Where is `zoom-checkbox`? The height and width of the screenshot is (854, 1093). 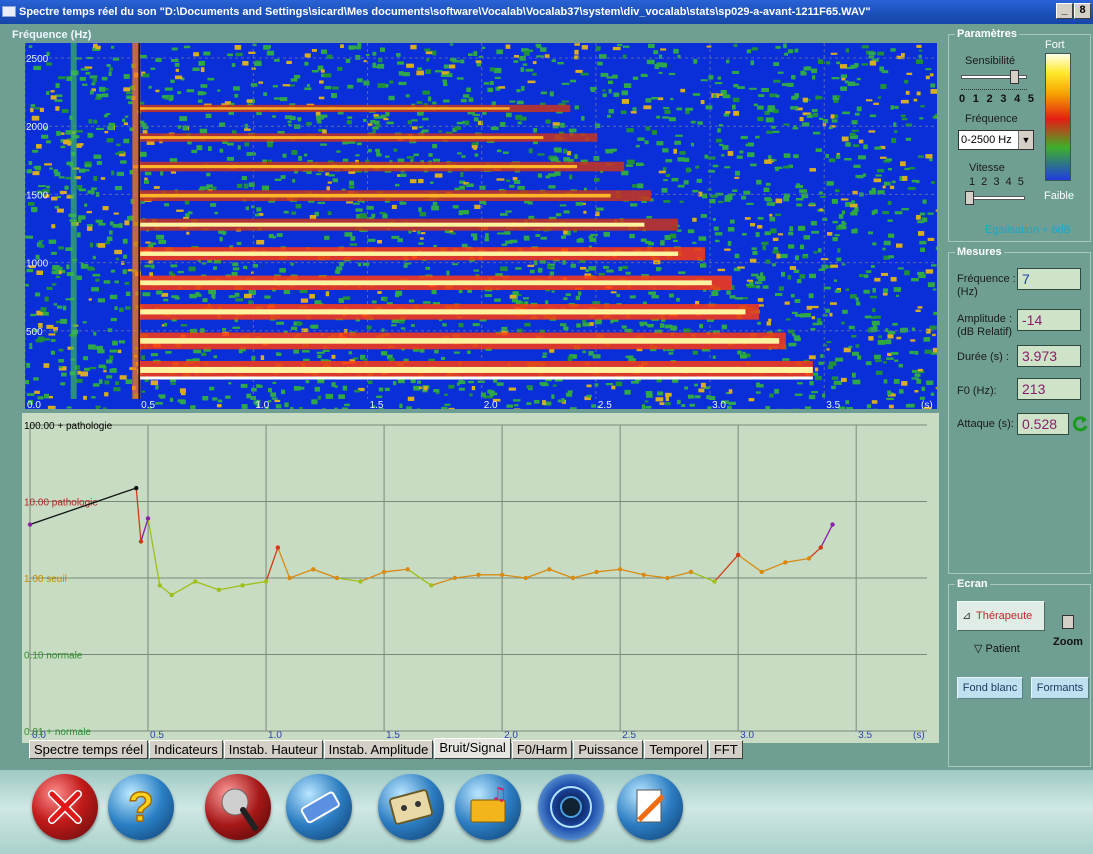 zoom-checkbox is located at coordinates (1068, 622).